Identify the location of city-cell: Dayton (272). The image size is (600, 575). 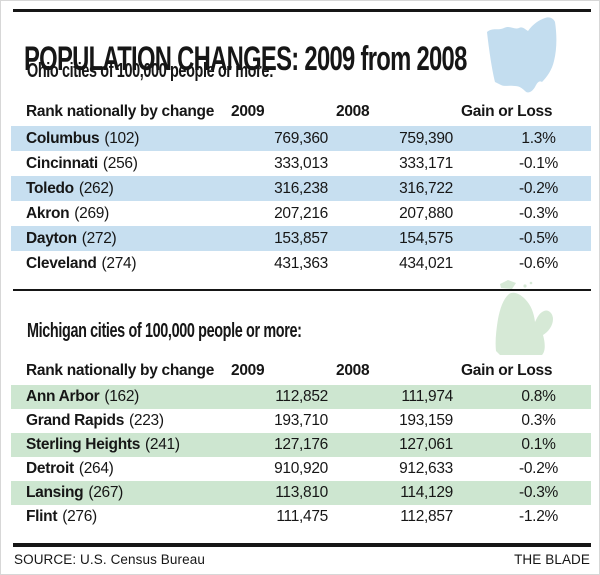
(121, 238).